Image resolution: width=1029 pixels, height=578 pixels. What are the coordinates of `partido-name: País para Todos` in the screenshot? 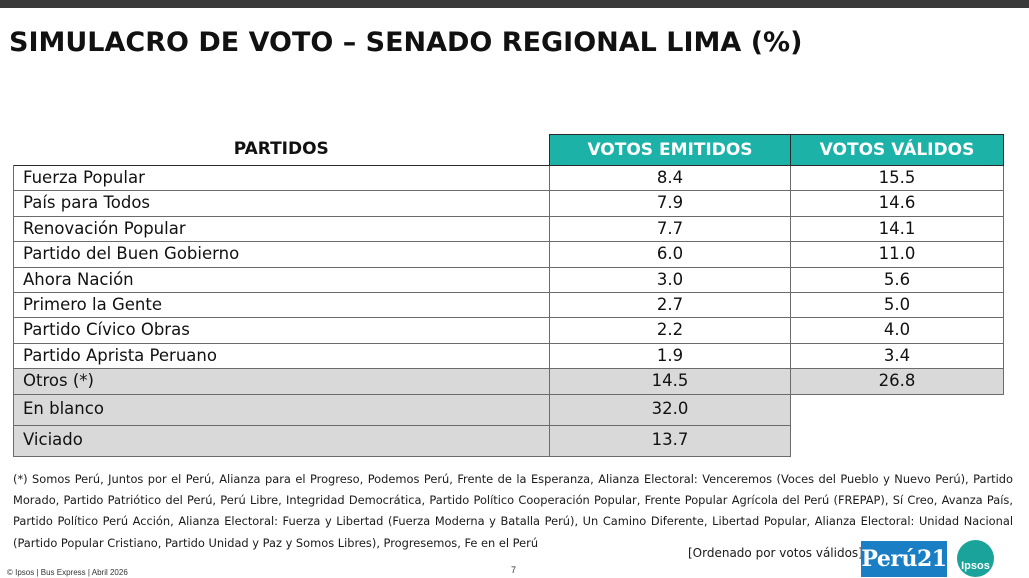 It's located at (281, 203).